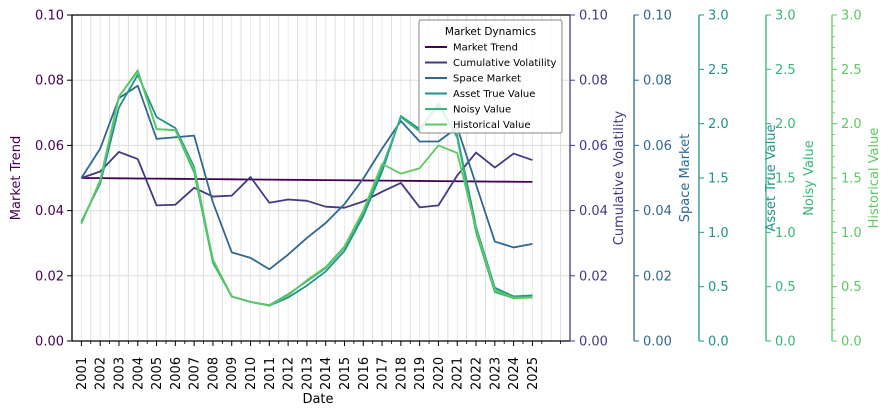  I want to click on asset-tick-label: 1.0, so click(718, 233).